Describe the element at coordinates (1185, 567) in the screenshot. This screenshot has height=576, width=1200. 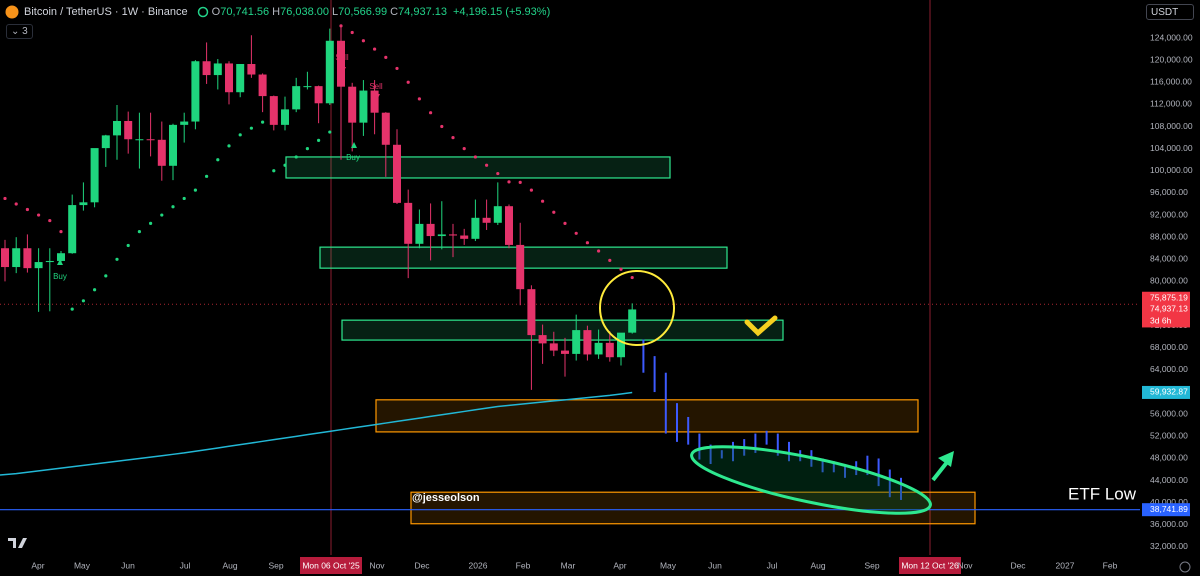
I see `settings-icon` at that location.